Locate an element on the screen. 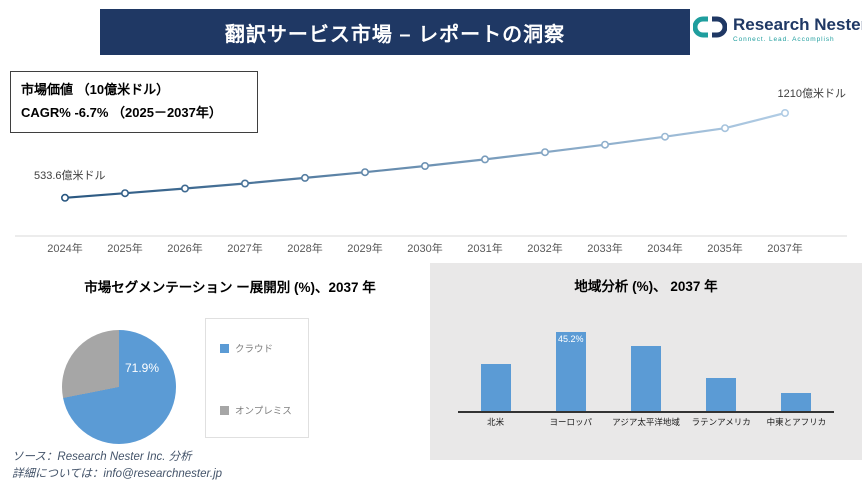 The width and height of the screenshot is (862, 485). bar-category-label: ヨーロッパ is located at coordinates (571, 422).